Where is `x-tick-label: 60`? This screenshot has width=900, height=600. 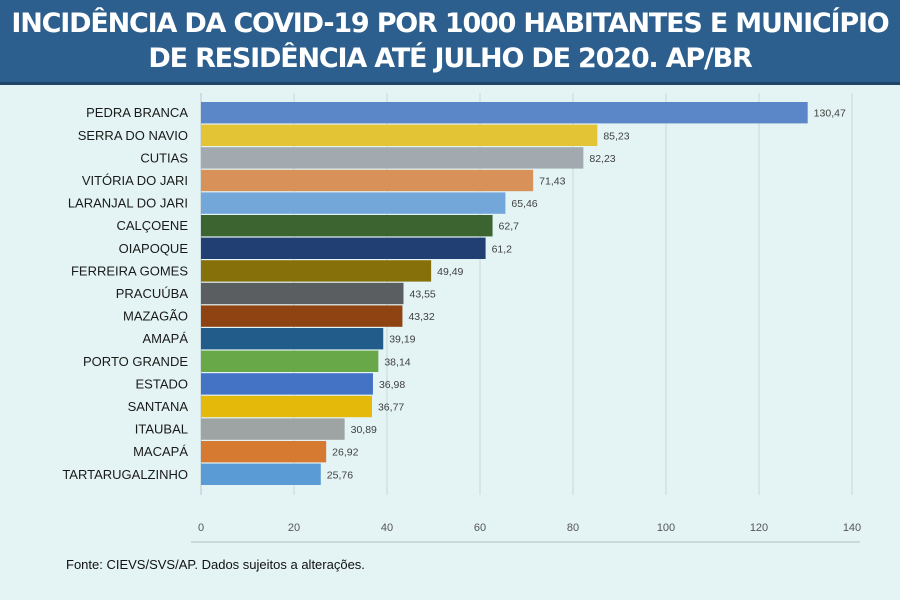 x-tick-label: 60 is located at coordinates (480, 528).